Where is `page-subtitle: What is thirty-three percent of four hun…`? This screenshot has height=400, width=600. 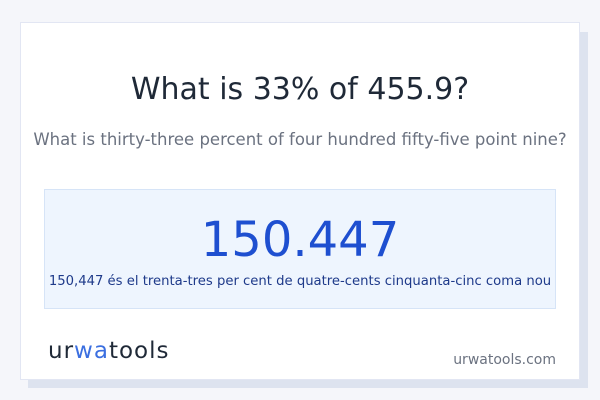 page-subtitle: What is thirty-three percent of four hun… is located at coordinates (300, 139).